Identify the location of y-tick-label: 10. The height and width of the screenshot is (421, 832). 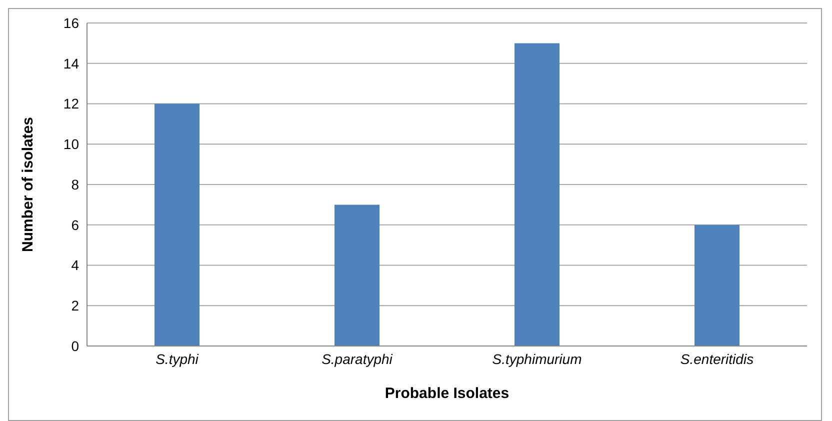
(71, 144).